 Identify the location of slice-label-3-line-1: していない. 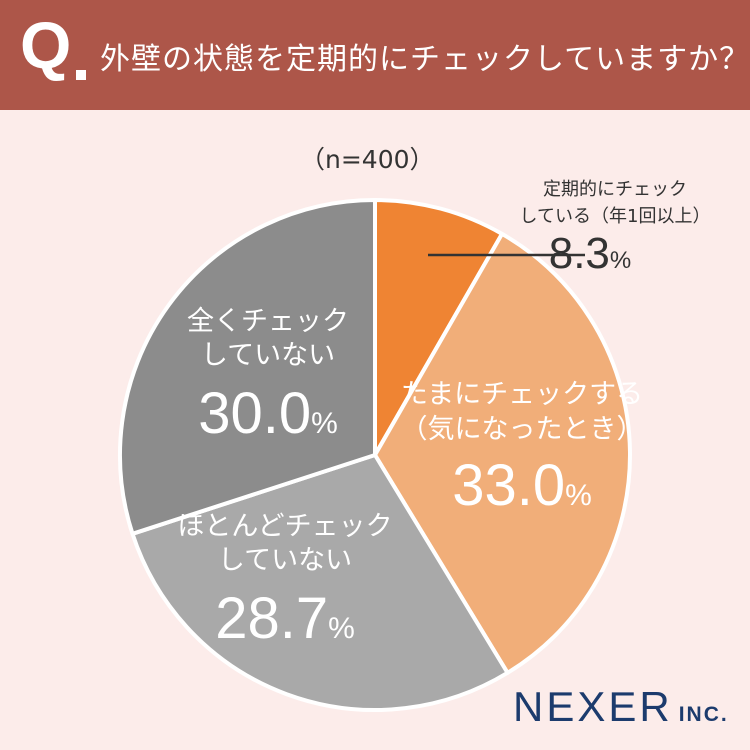
(268, 355).